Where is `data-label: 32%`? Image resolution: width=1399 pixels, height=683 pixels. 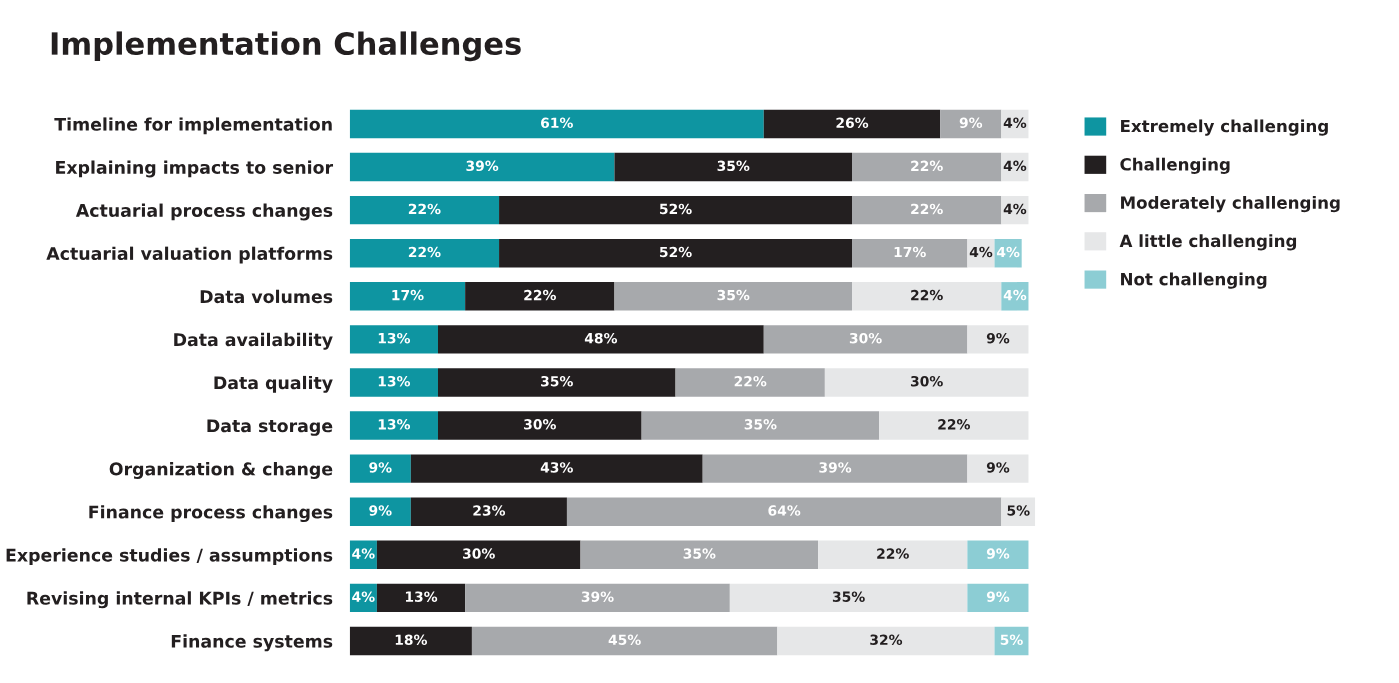
data-label: 32% is located at coordinates (886, 639).